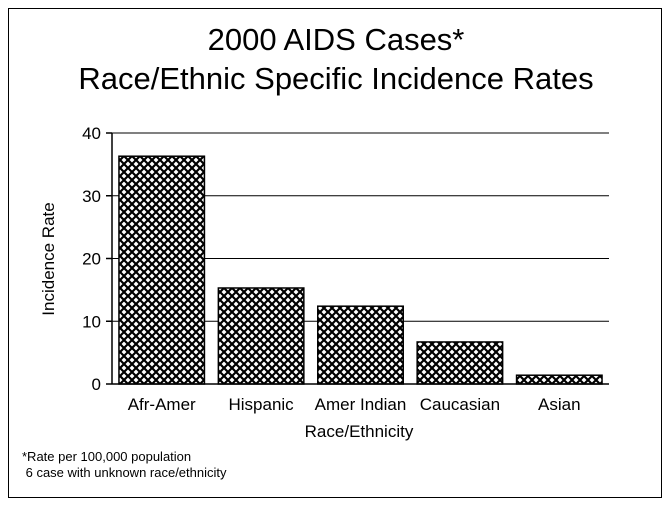 This screenshot has width=672, height=508. I want to click on footnote-unknown: 6 case with unknown race/ethnicity, so click(124, 472).